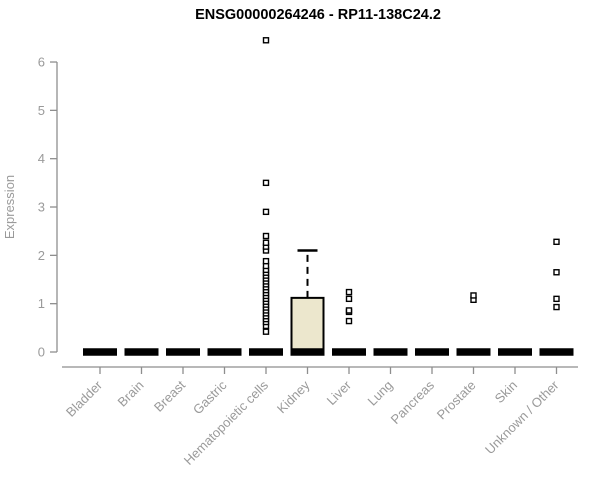  Describe the element at coordinates (41, 255) in the screenshot. I see `y-tick-label: 2` at that location.